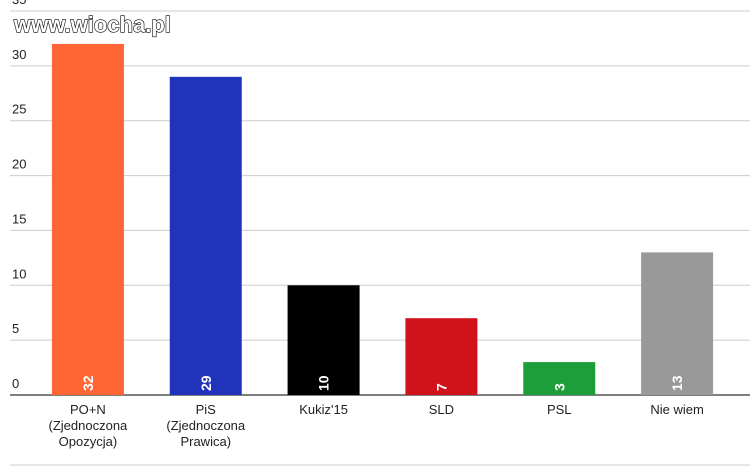 Image resolution: width=750 pixels, height=468 pixels. I want to click on value-label: 29, so click(206, 383).